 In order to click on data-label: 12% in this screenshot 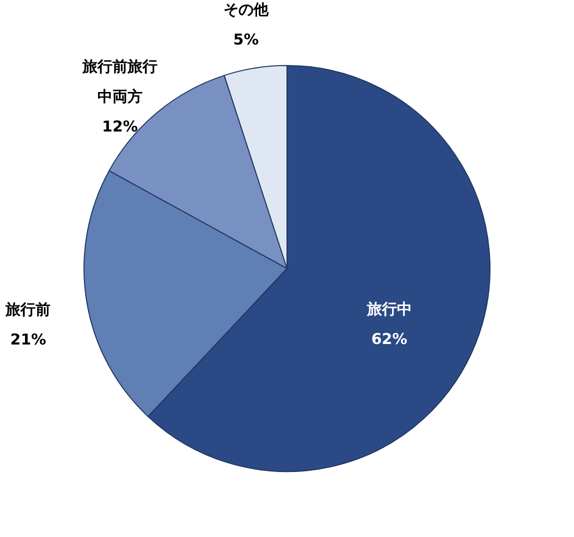, I will do `click(120, 127)`.